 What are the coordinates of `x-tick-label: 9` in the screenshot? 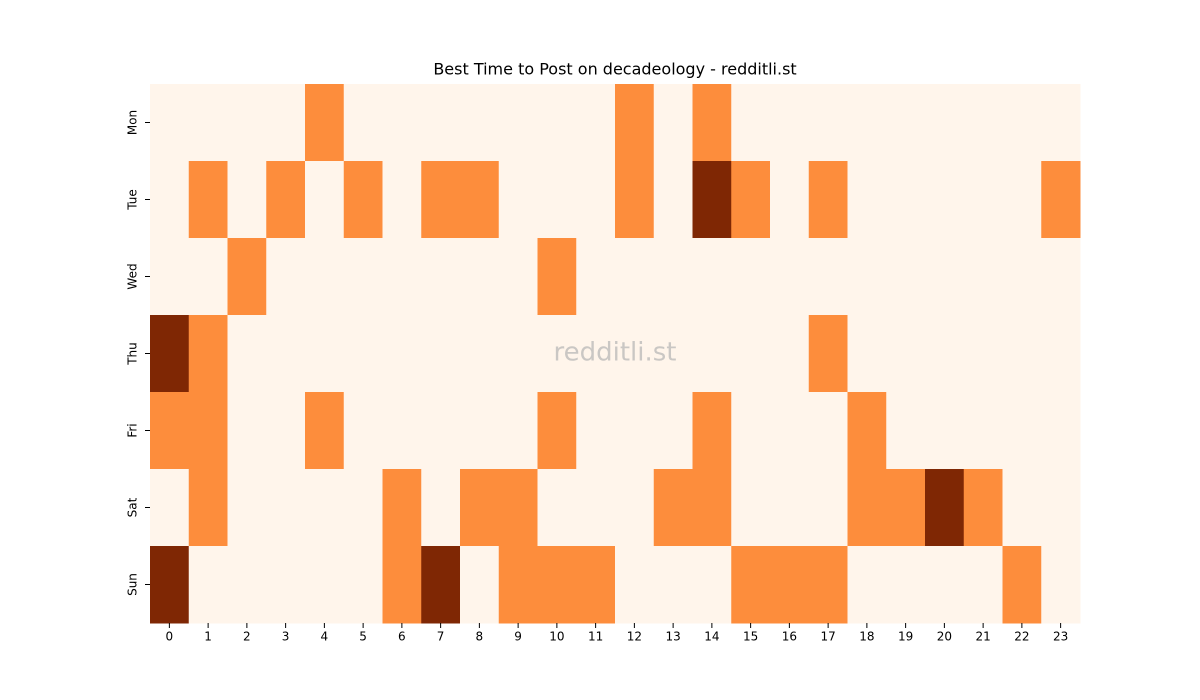 It's located at (518, 637).